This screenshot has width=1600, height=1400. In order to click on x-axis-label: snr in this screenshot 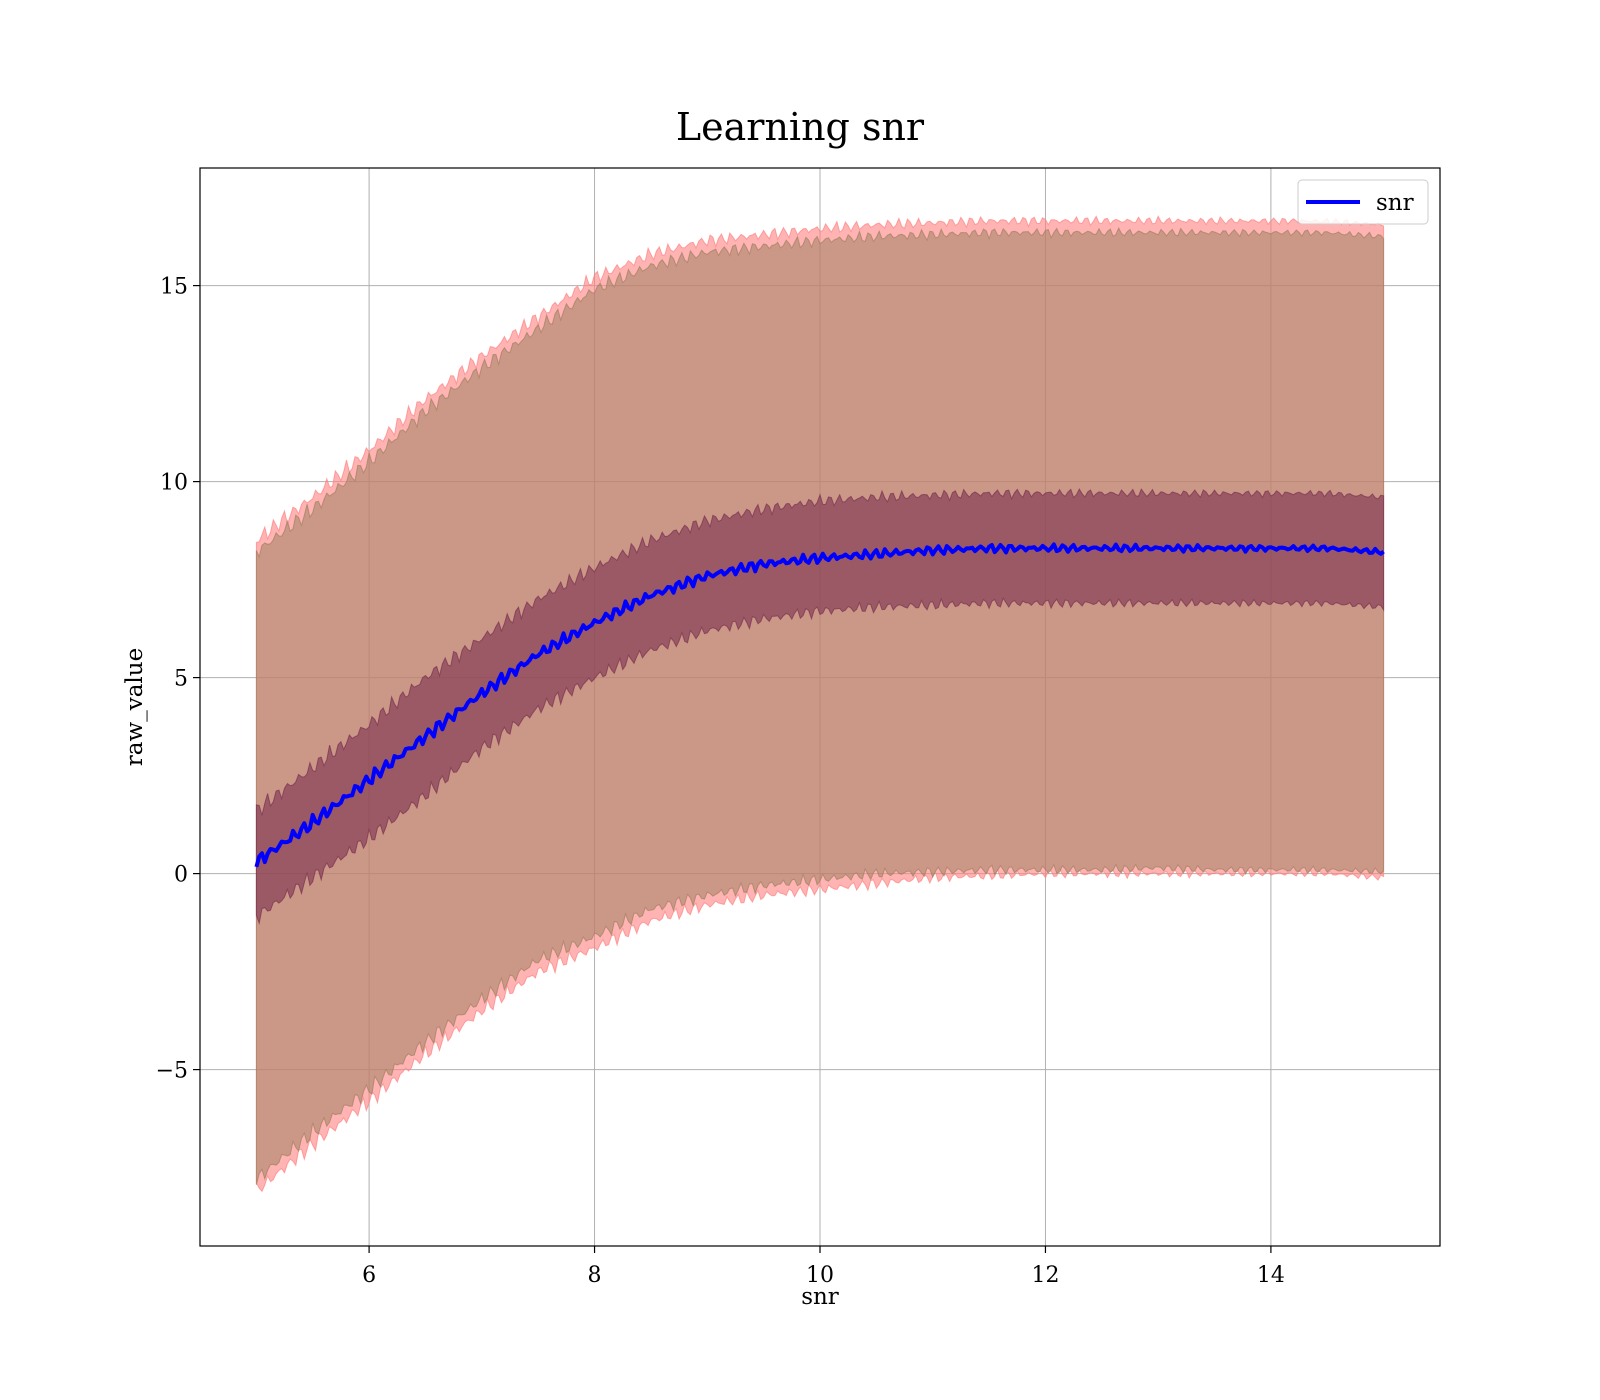, I will do `click(820, 1297)`.